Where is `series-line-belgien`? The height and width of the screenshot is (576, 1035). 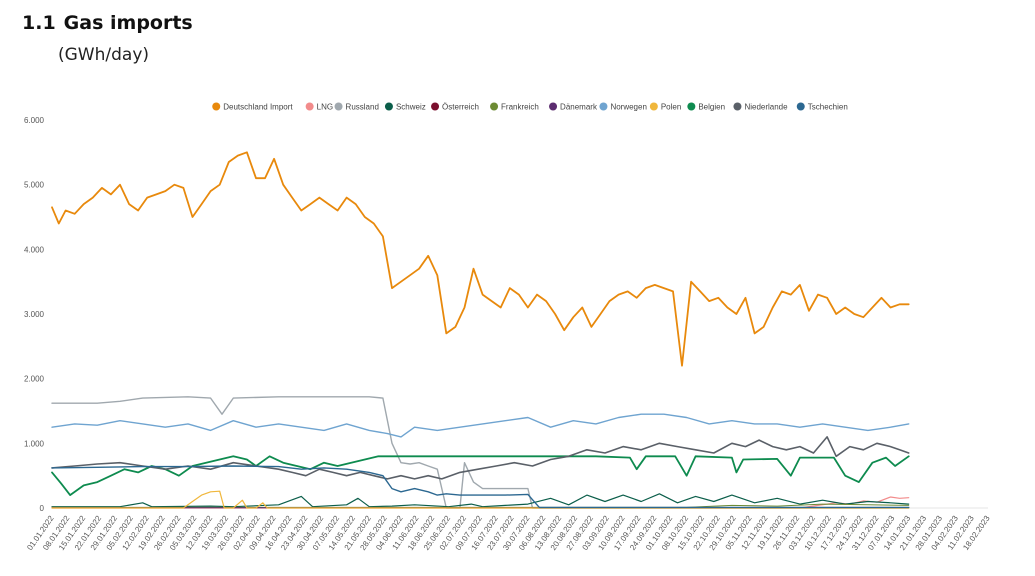
series-line-belgien is located at coordinates (480, 476).